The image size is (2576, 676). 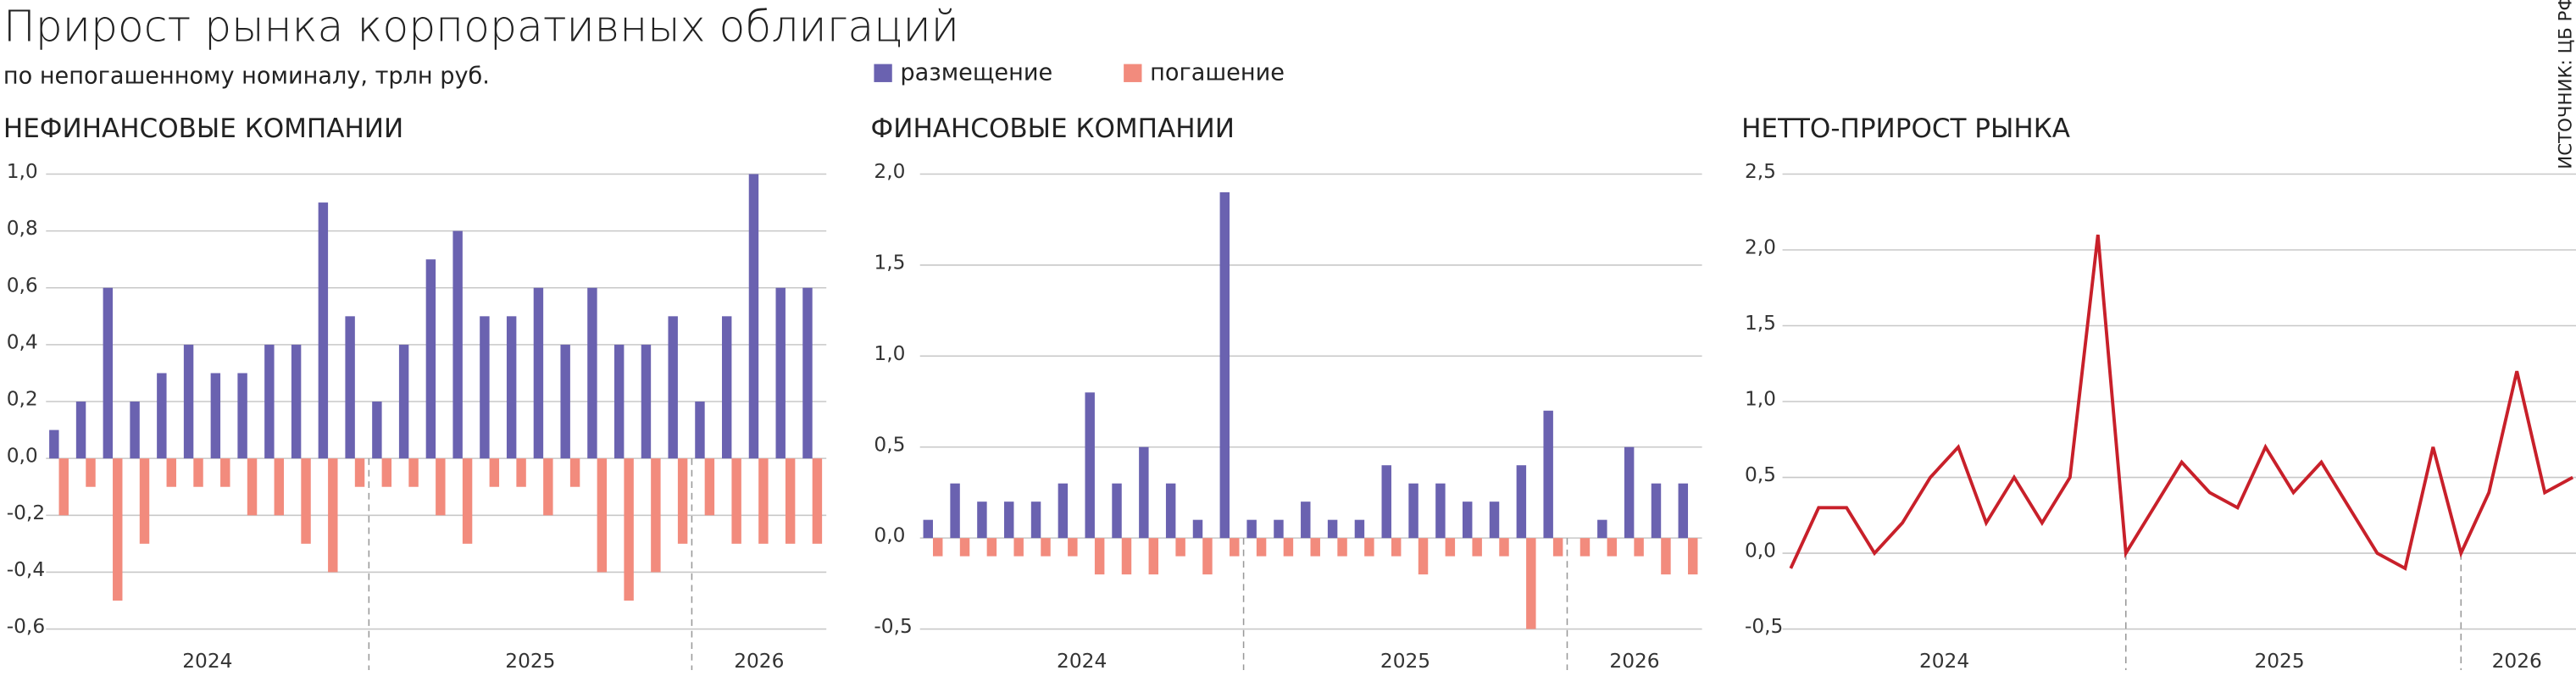 What do you see at coordinates (1905, 129) in the screenshot?
I see `panel-title: НЕТТО-ПРИРОСТ РЫНКА` at bounding box center [1905, 129].